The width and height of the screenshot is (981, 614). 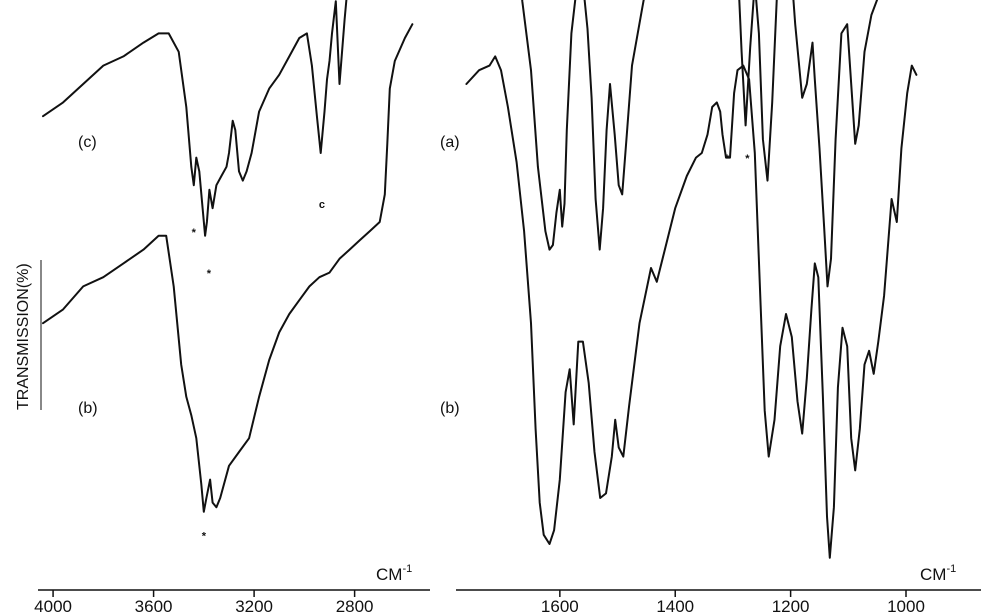 I want to click on right-x-tick-label: 1400, so click(x=675, y=605).